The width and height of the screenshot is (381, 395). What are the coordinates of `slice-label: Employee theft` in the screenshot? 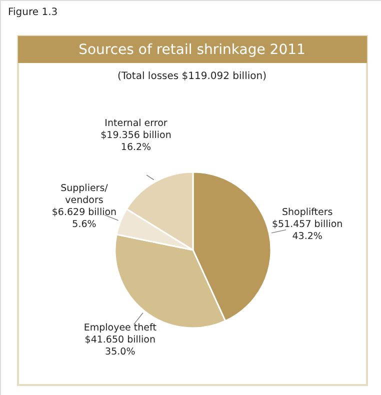 It's located at (120, 328).